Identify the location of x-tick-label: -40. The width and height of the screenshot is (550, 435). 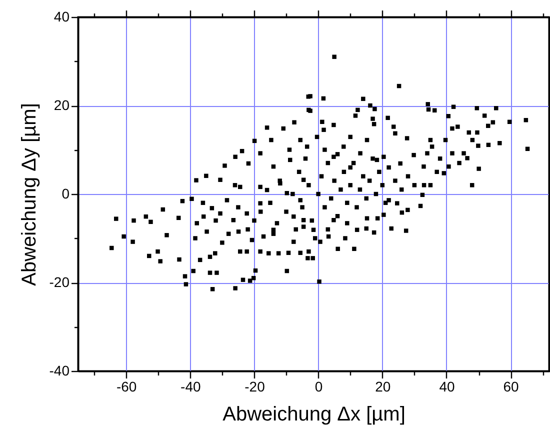
(190, 386).